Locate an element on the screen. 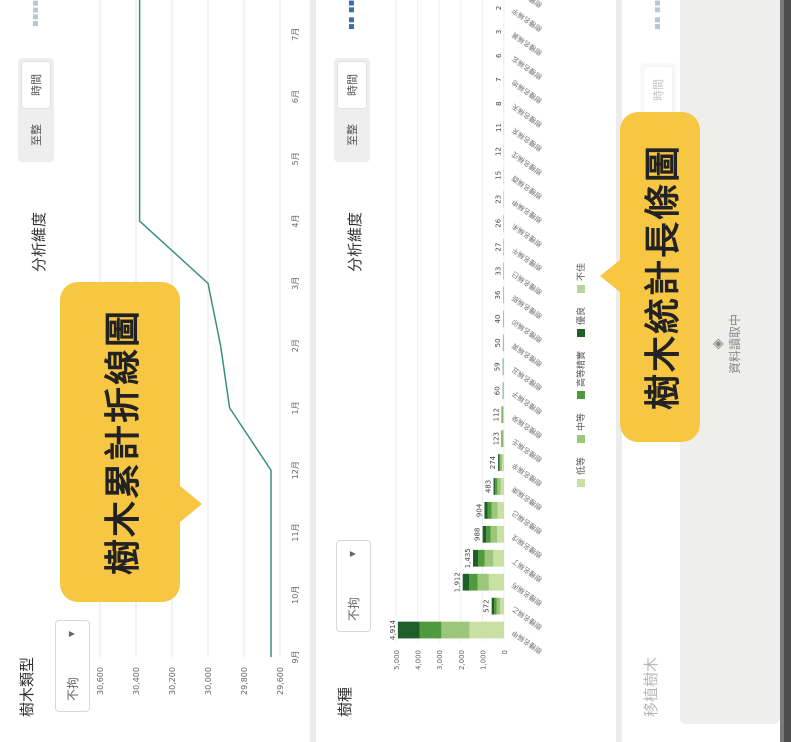 The height and width of the screenshot is (742, 791). x-tick-label: 3月 is located at coordinates (295, 283).